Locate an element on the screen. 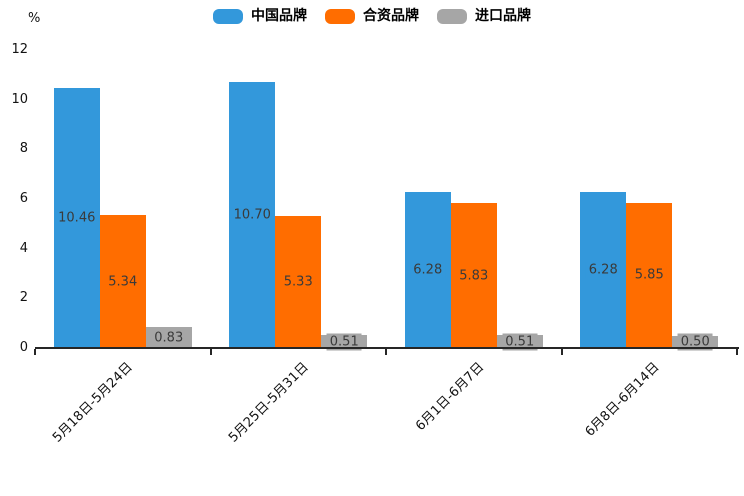  x-tick-label: 6月1日-6月7日 is located at coordinates (450, 396).